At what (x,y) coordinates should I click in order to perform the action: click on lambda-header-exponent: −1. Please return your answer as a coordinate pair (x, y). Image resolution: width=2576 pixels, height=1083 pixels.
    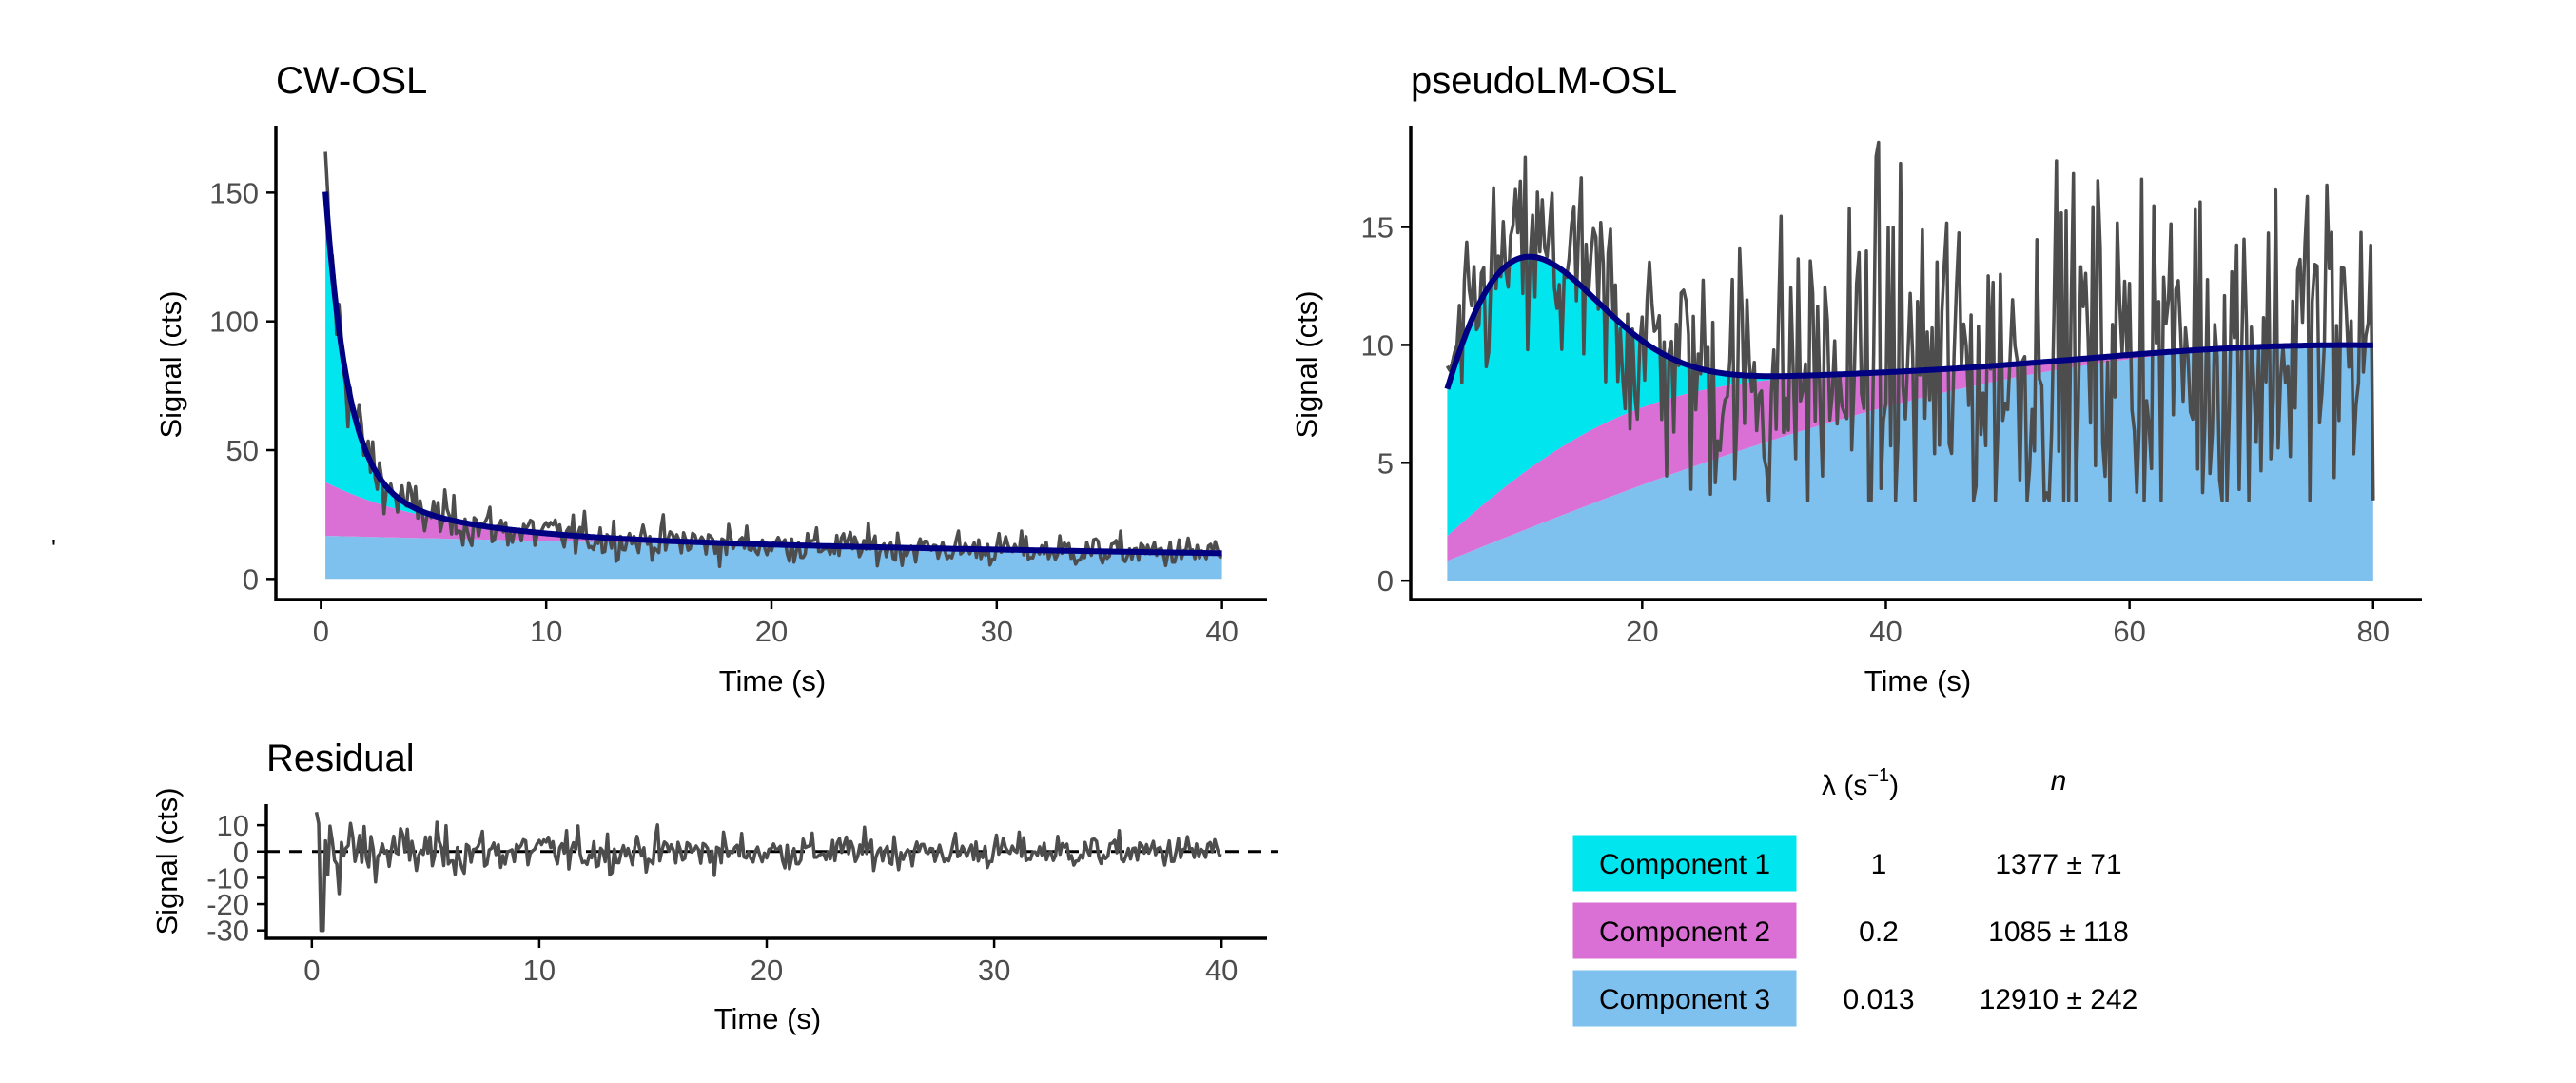
    Looking at the image, I should click on (1878, 775).